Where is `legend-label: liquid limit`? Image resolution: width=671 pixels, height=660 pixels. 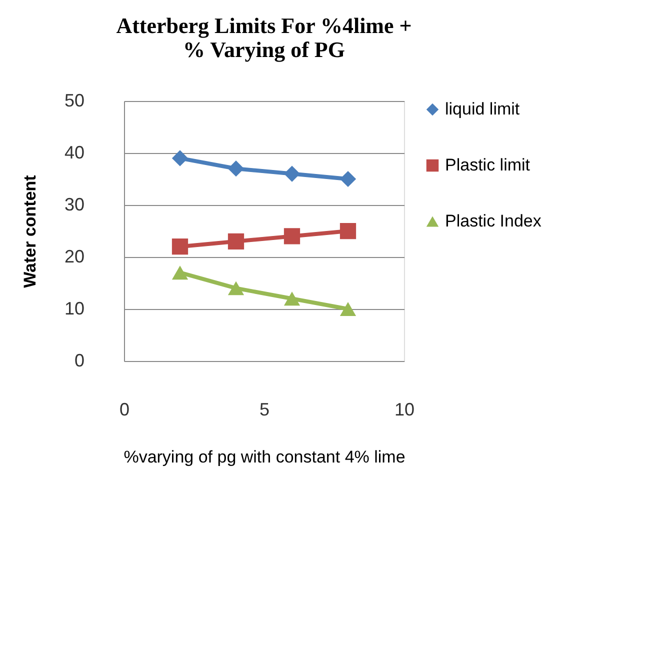 legend-label: liquid limit is located at coordinates (482, 109).